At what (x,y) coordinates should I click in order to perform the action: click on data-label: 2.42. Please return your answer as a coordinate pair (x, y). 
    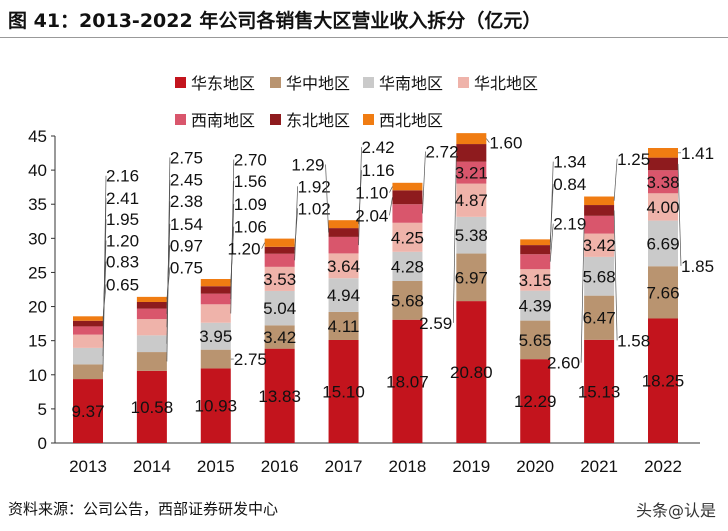
    Looking at the image, I should click on (378, 147).